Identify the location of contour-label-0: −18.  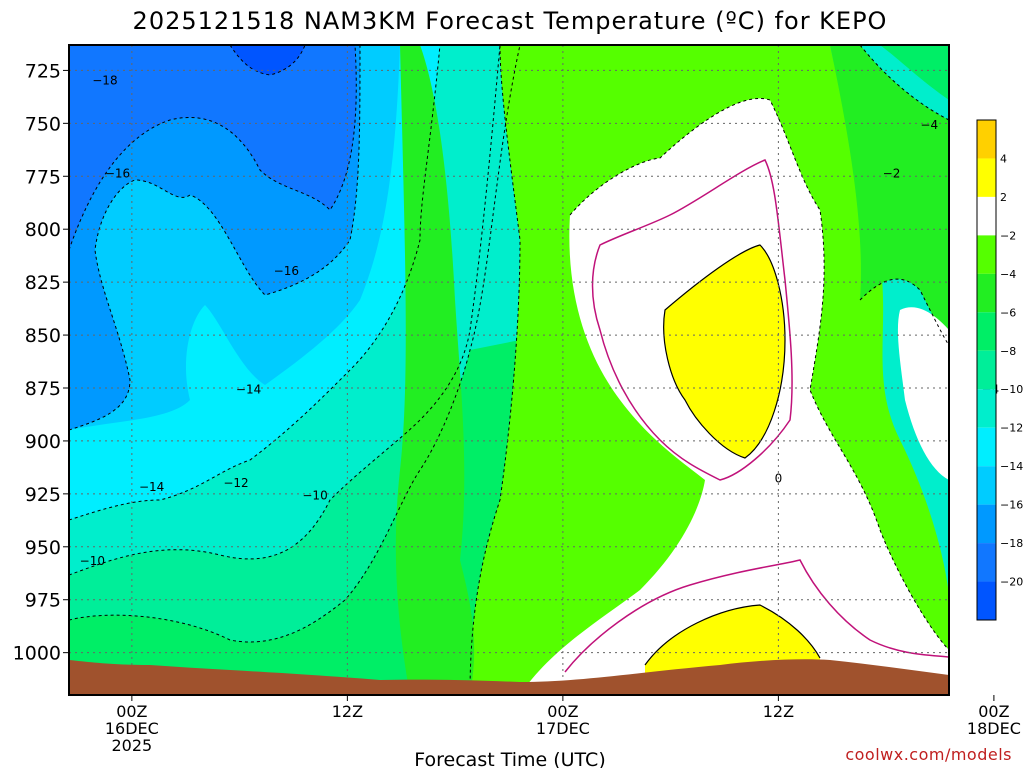
(104, 80).